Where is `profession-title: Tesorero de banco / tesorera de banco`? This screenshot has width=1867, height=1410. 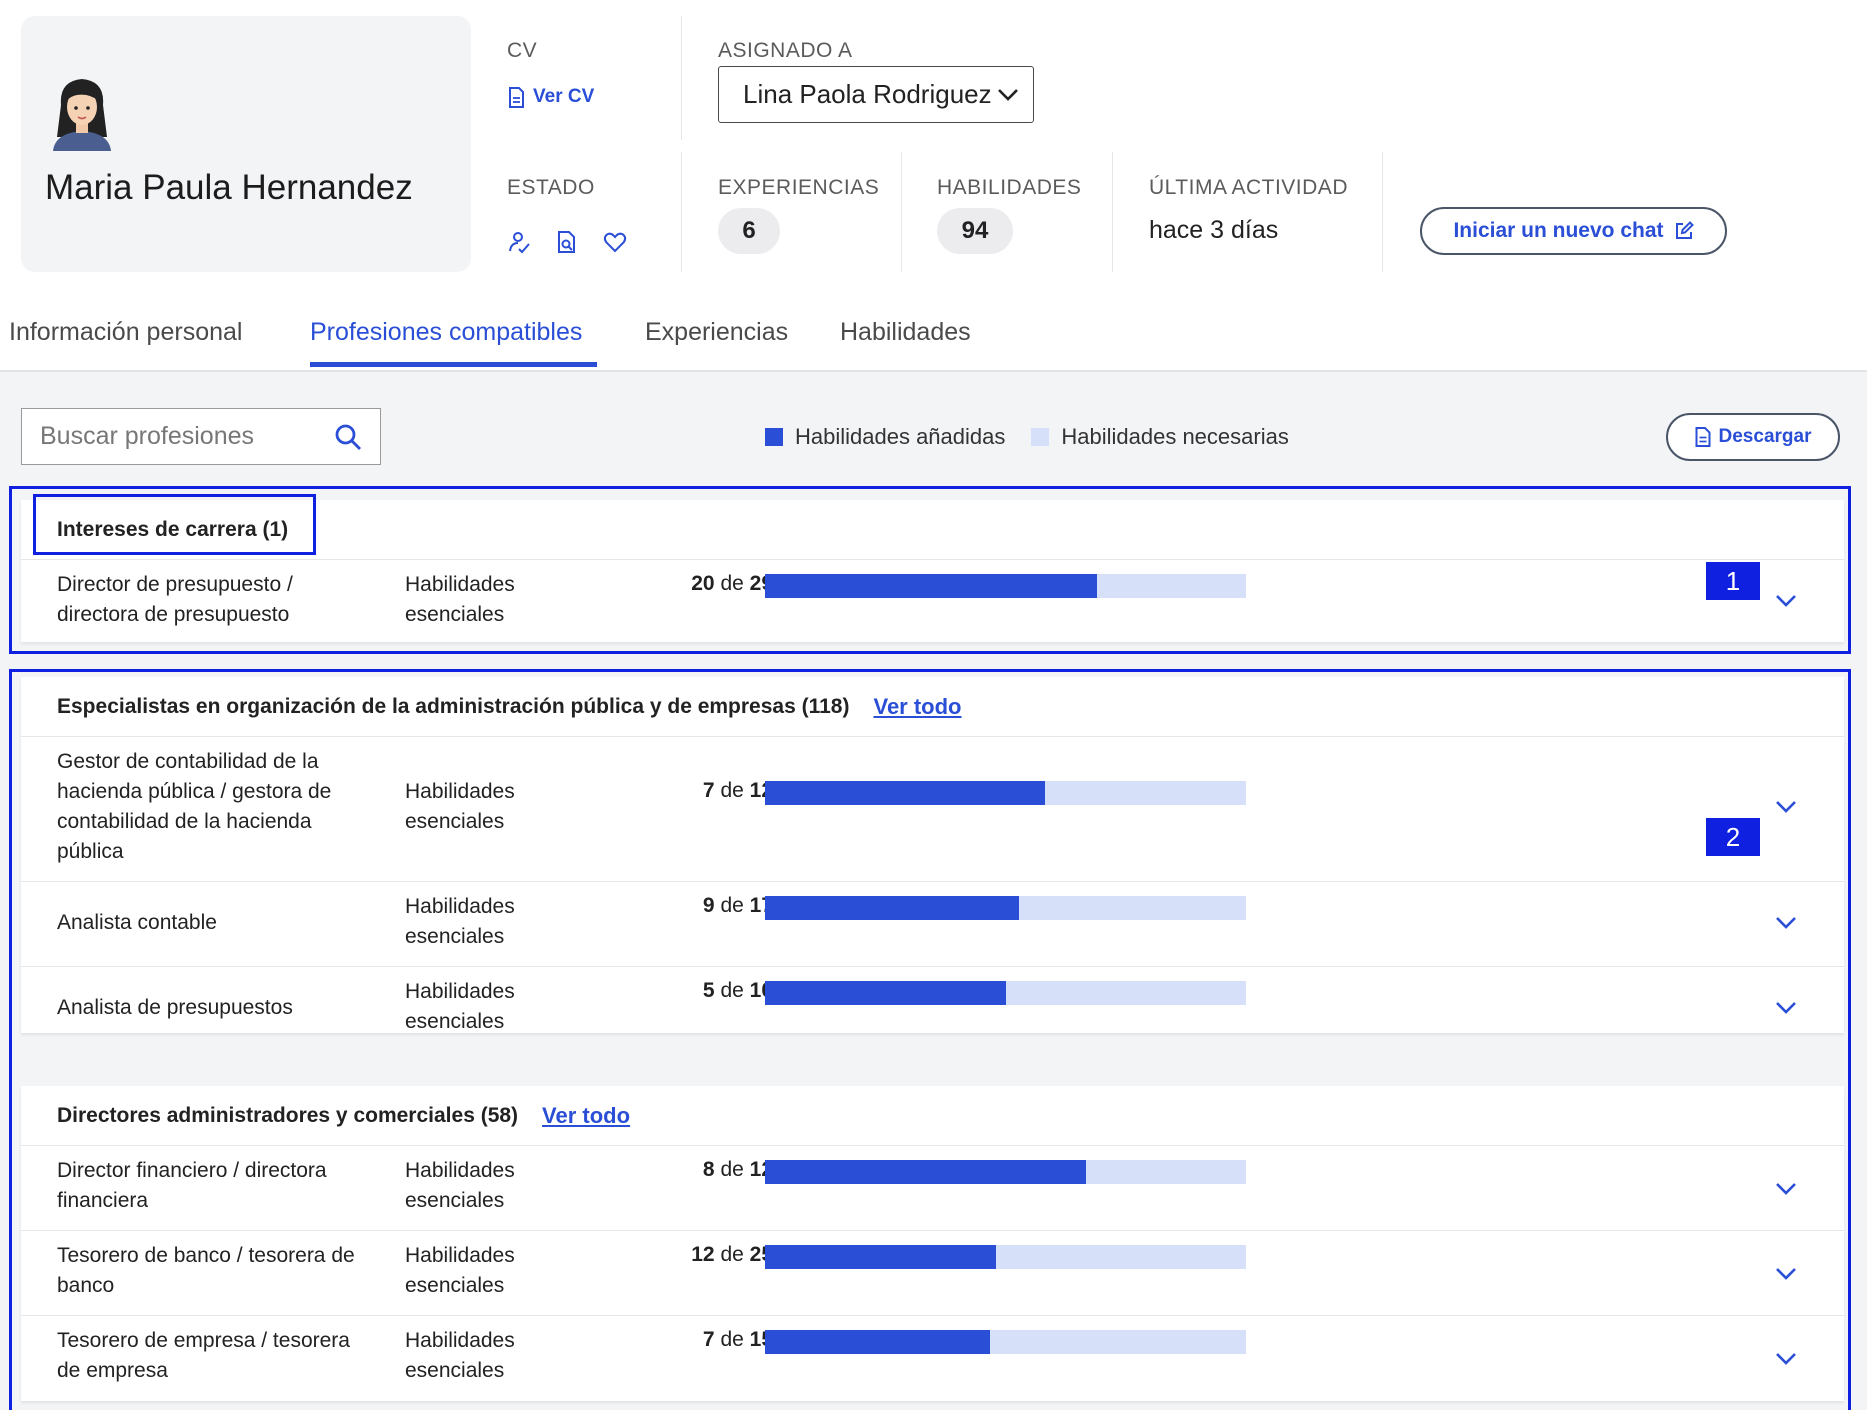 profession-title: Tesorero de banco / tesorera de banco is located at coordinates (206, 1270).